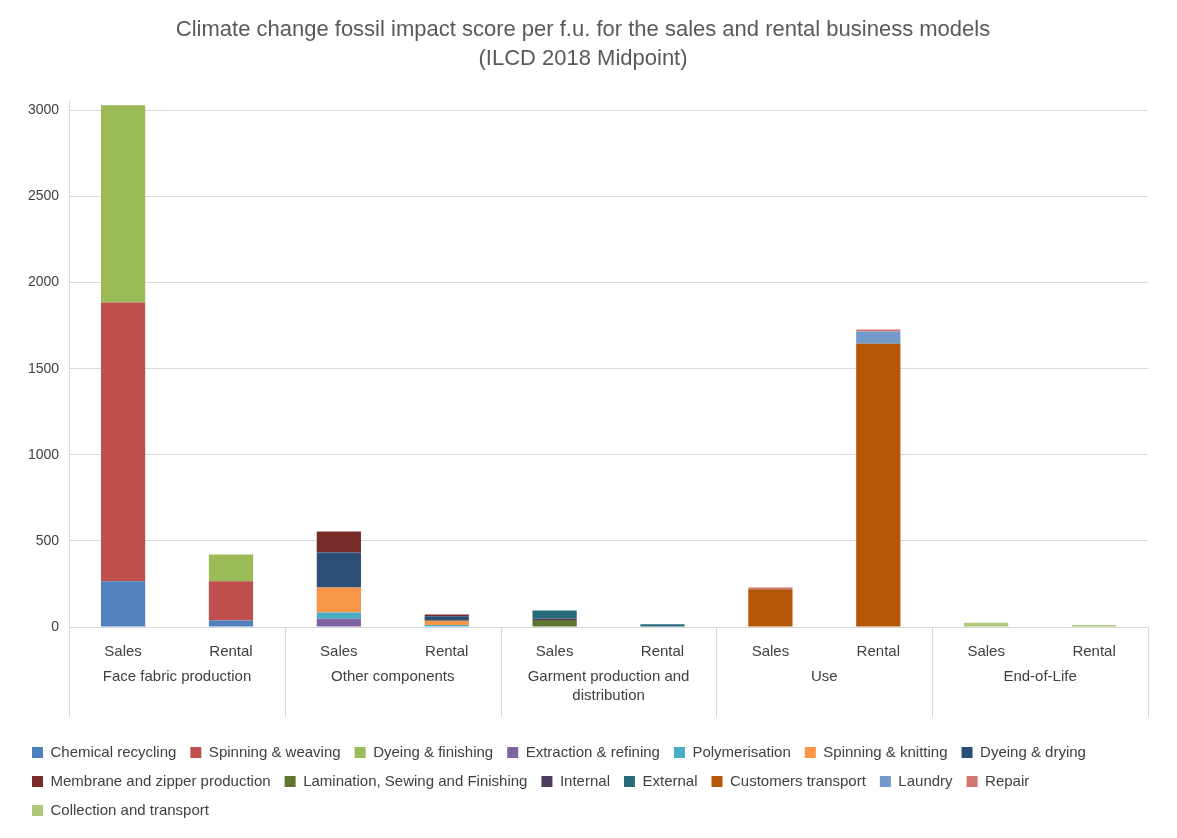 Image resolution: width=1177 pixels, height=838 pixels. What do you see at coordinates (433, 751) in the screenshot?
I see `legend-label: Dyeing & finishing` at bounding box center [433, 751].